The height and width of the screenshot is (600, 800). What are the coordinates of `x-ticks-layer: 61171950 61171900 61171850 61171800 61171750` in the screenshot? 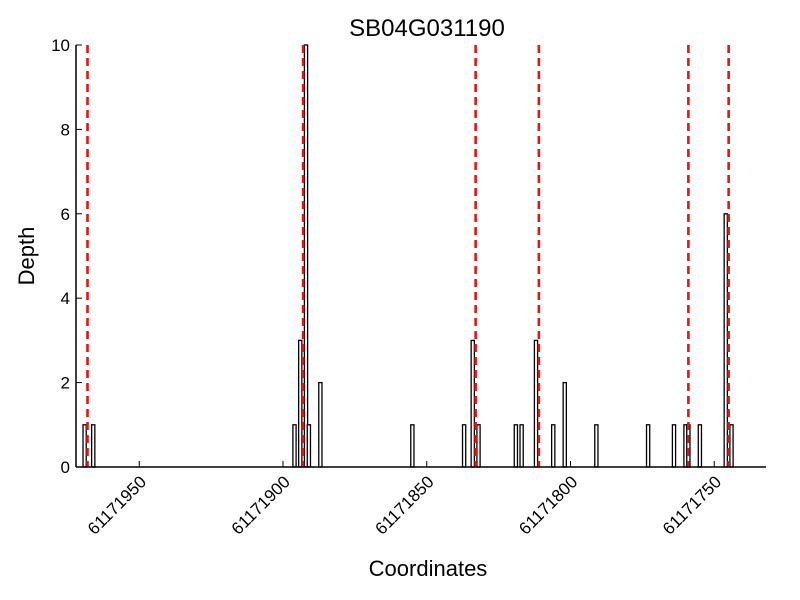 It's located at (404, 499).